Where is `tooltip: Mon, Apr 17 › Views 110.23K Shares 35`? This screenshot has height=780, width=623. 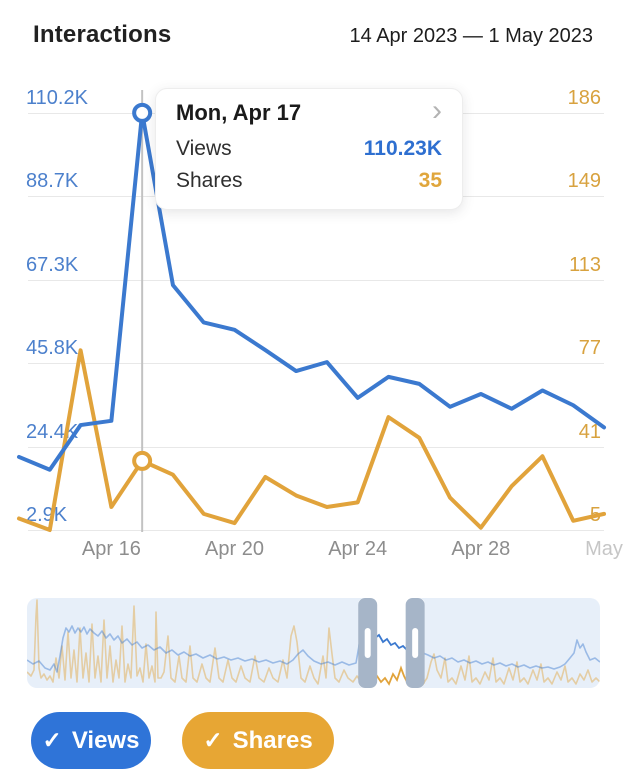 tooltip: Mon, Apr 17 › Views 110.23K Shares 35 is located at coordinates (309, 149).